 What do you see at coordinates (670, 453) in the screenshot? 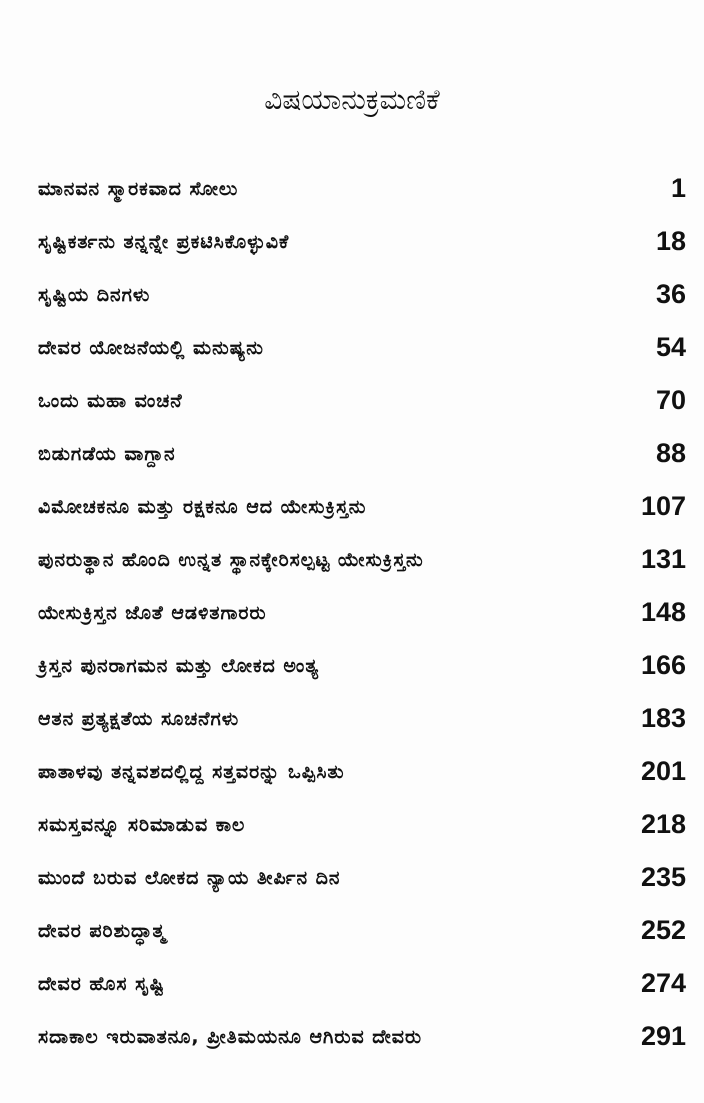
I see `page-number: 88` at bounding box center [670, 453].